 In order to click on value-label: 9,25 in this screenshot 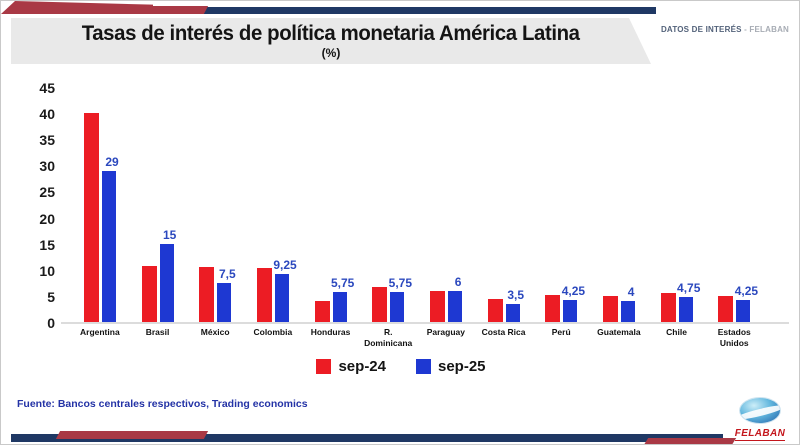, I will do `click(285, 264)`.